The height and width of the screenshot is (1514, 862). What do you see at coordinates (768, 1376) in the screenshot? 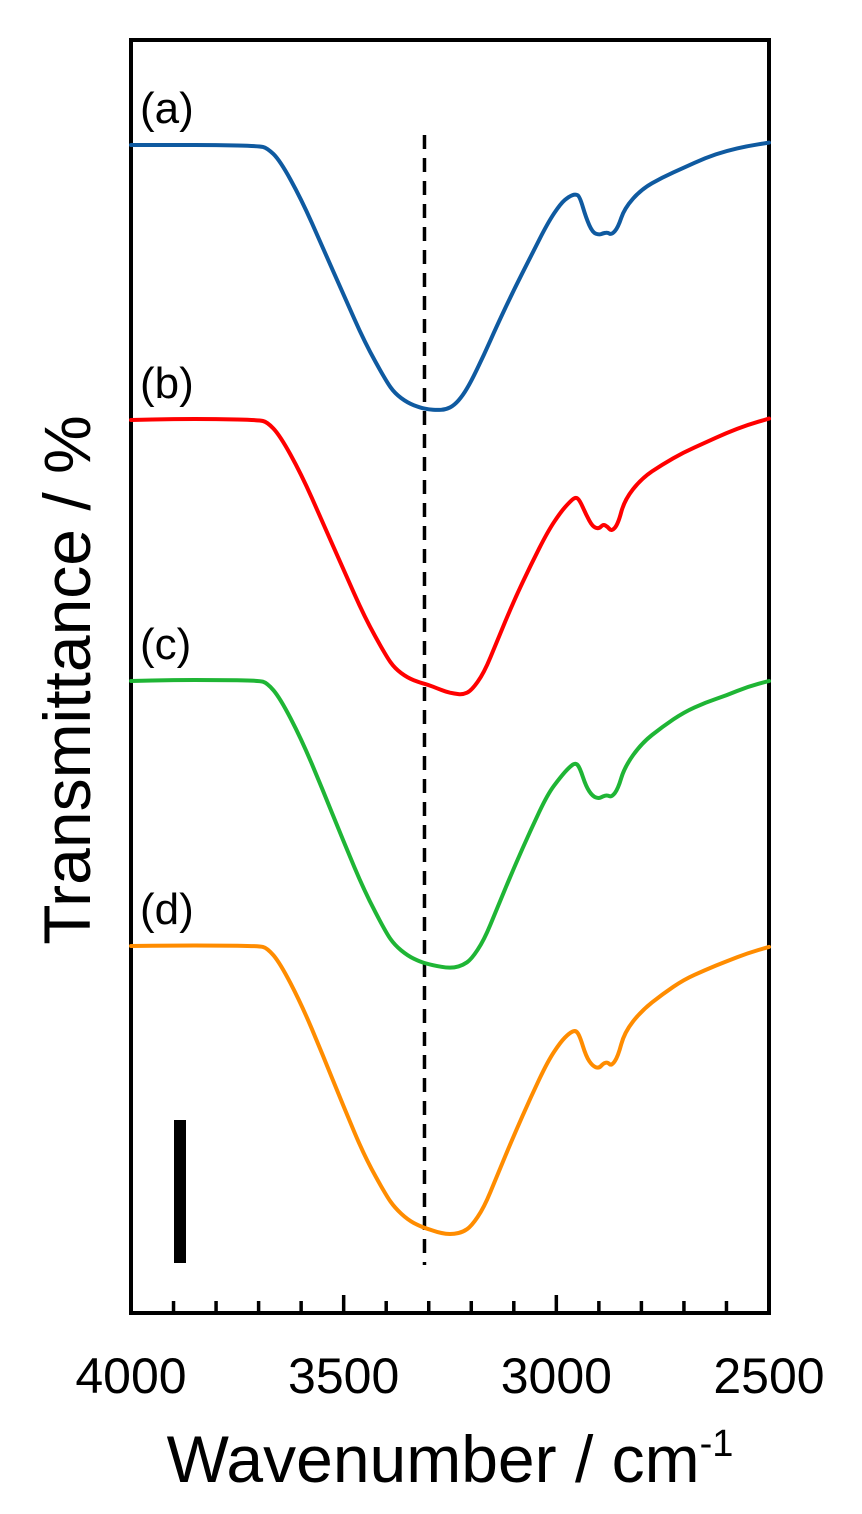
I see `x-tick-label: 2500` at bounding box center [768, 1376].